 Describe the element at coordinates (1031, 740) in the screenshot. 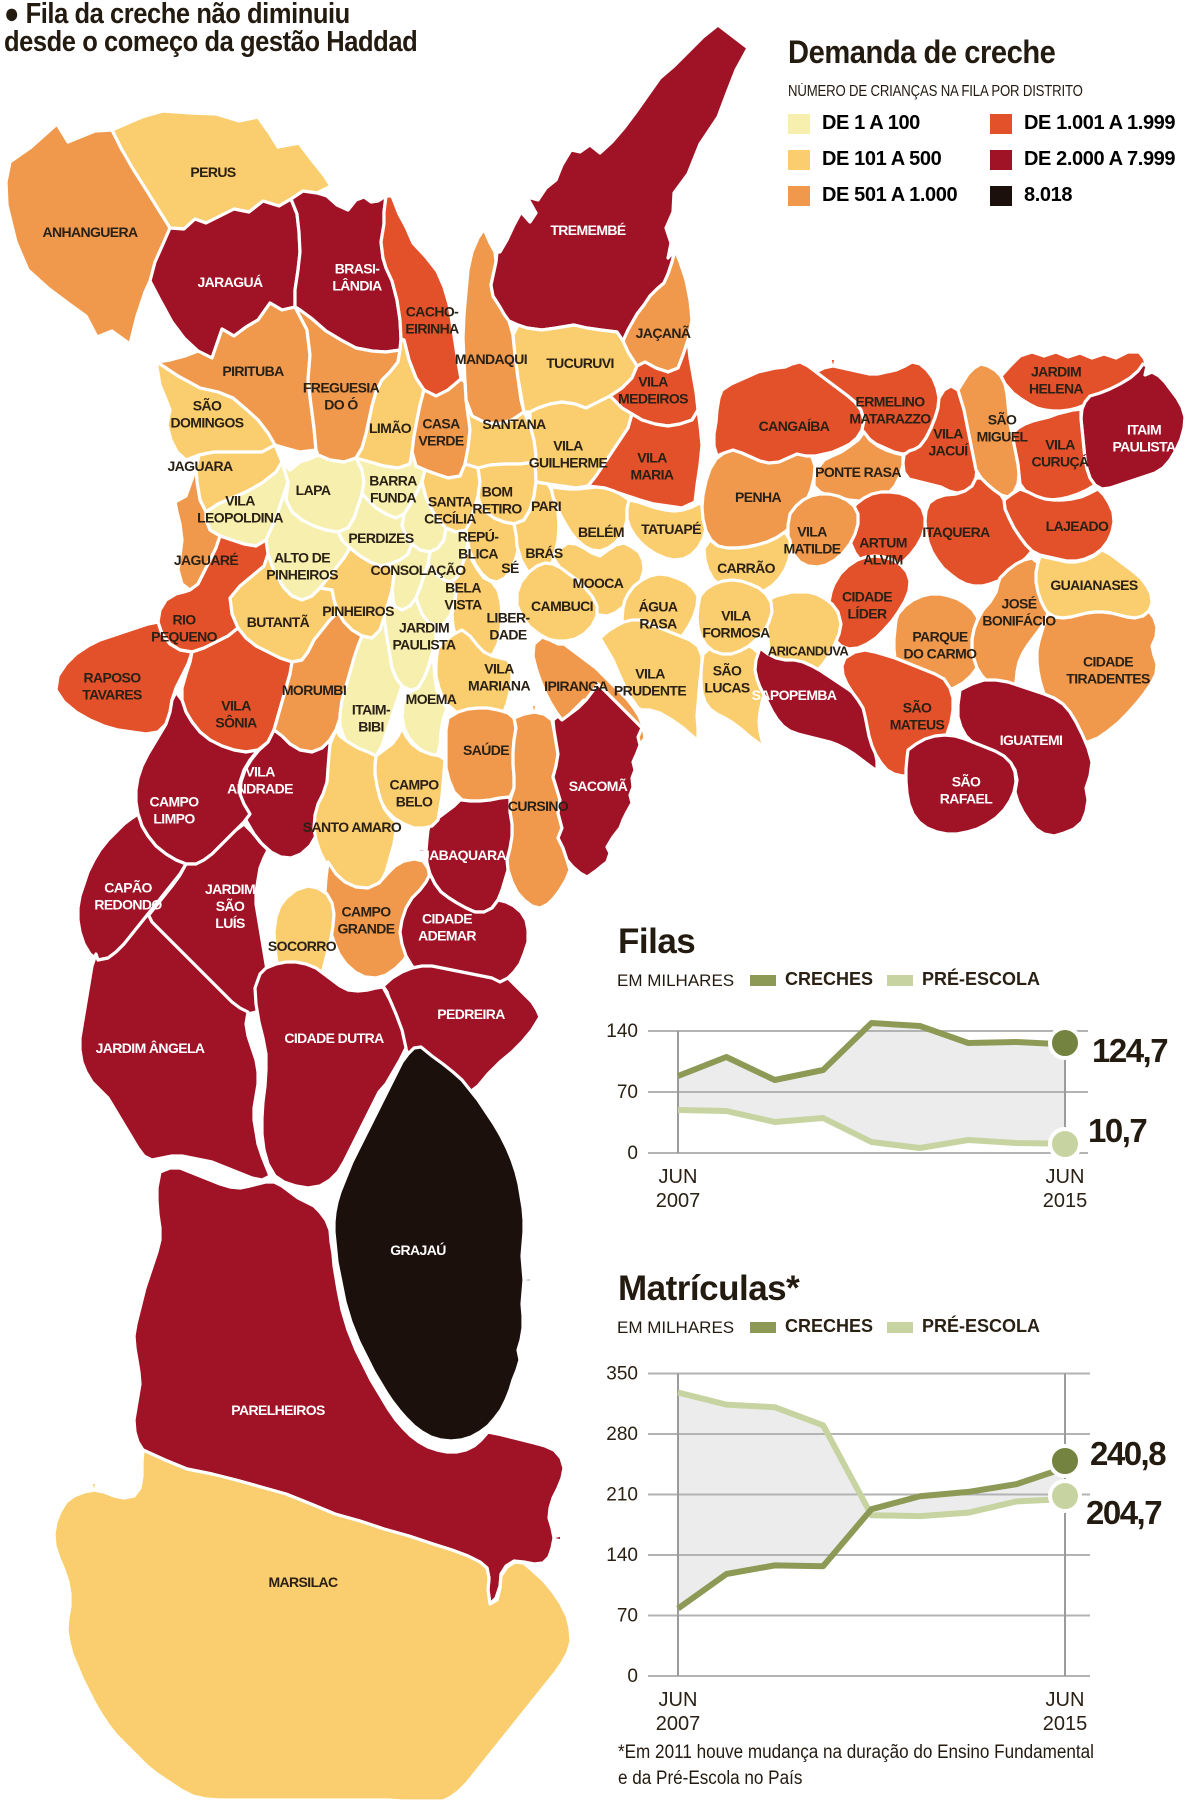

I see `svg-text: IGUATEMI` at that location.